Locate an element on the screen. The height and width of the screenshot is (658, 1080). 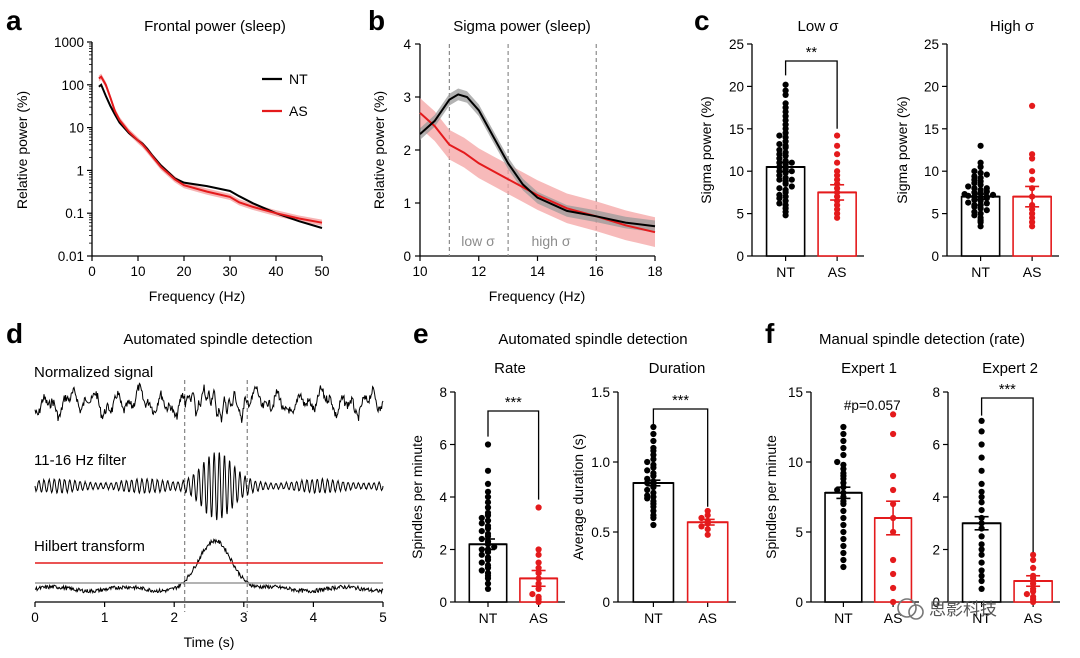
panel-c1-significance-stars: ** is located at coordinates (812, 53).